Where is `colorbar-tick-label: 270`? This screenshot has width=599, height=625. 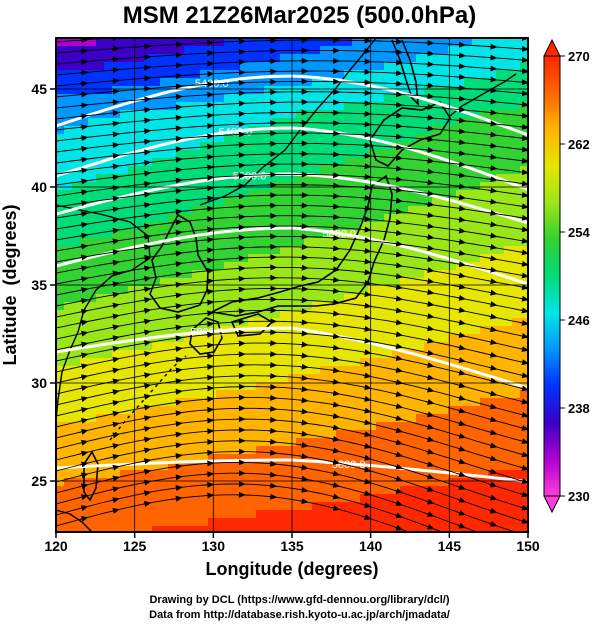 colorbar-tick-label: 270 is located at coordinates (579, 56).